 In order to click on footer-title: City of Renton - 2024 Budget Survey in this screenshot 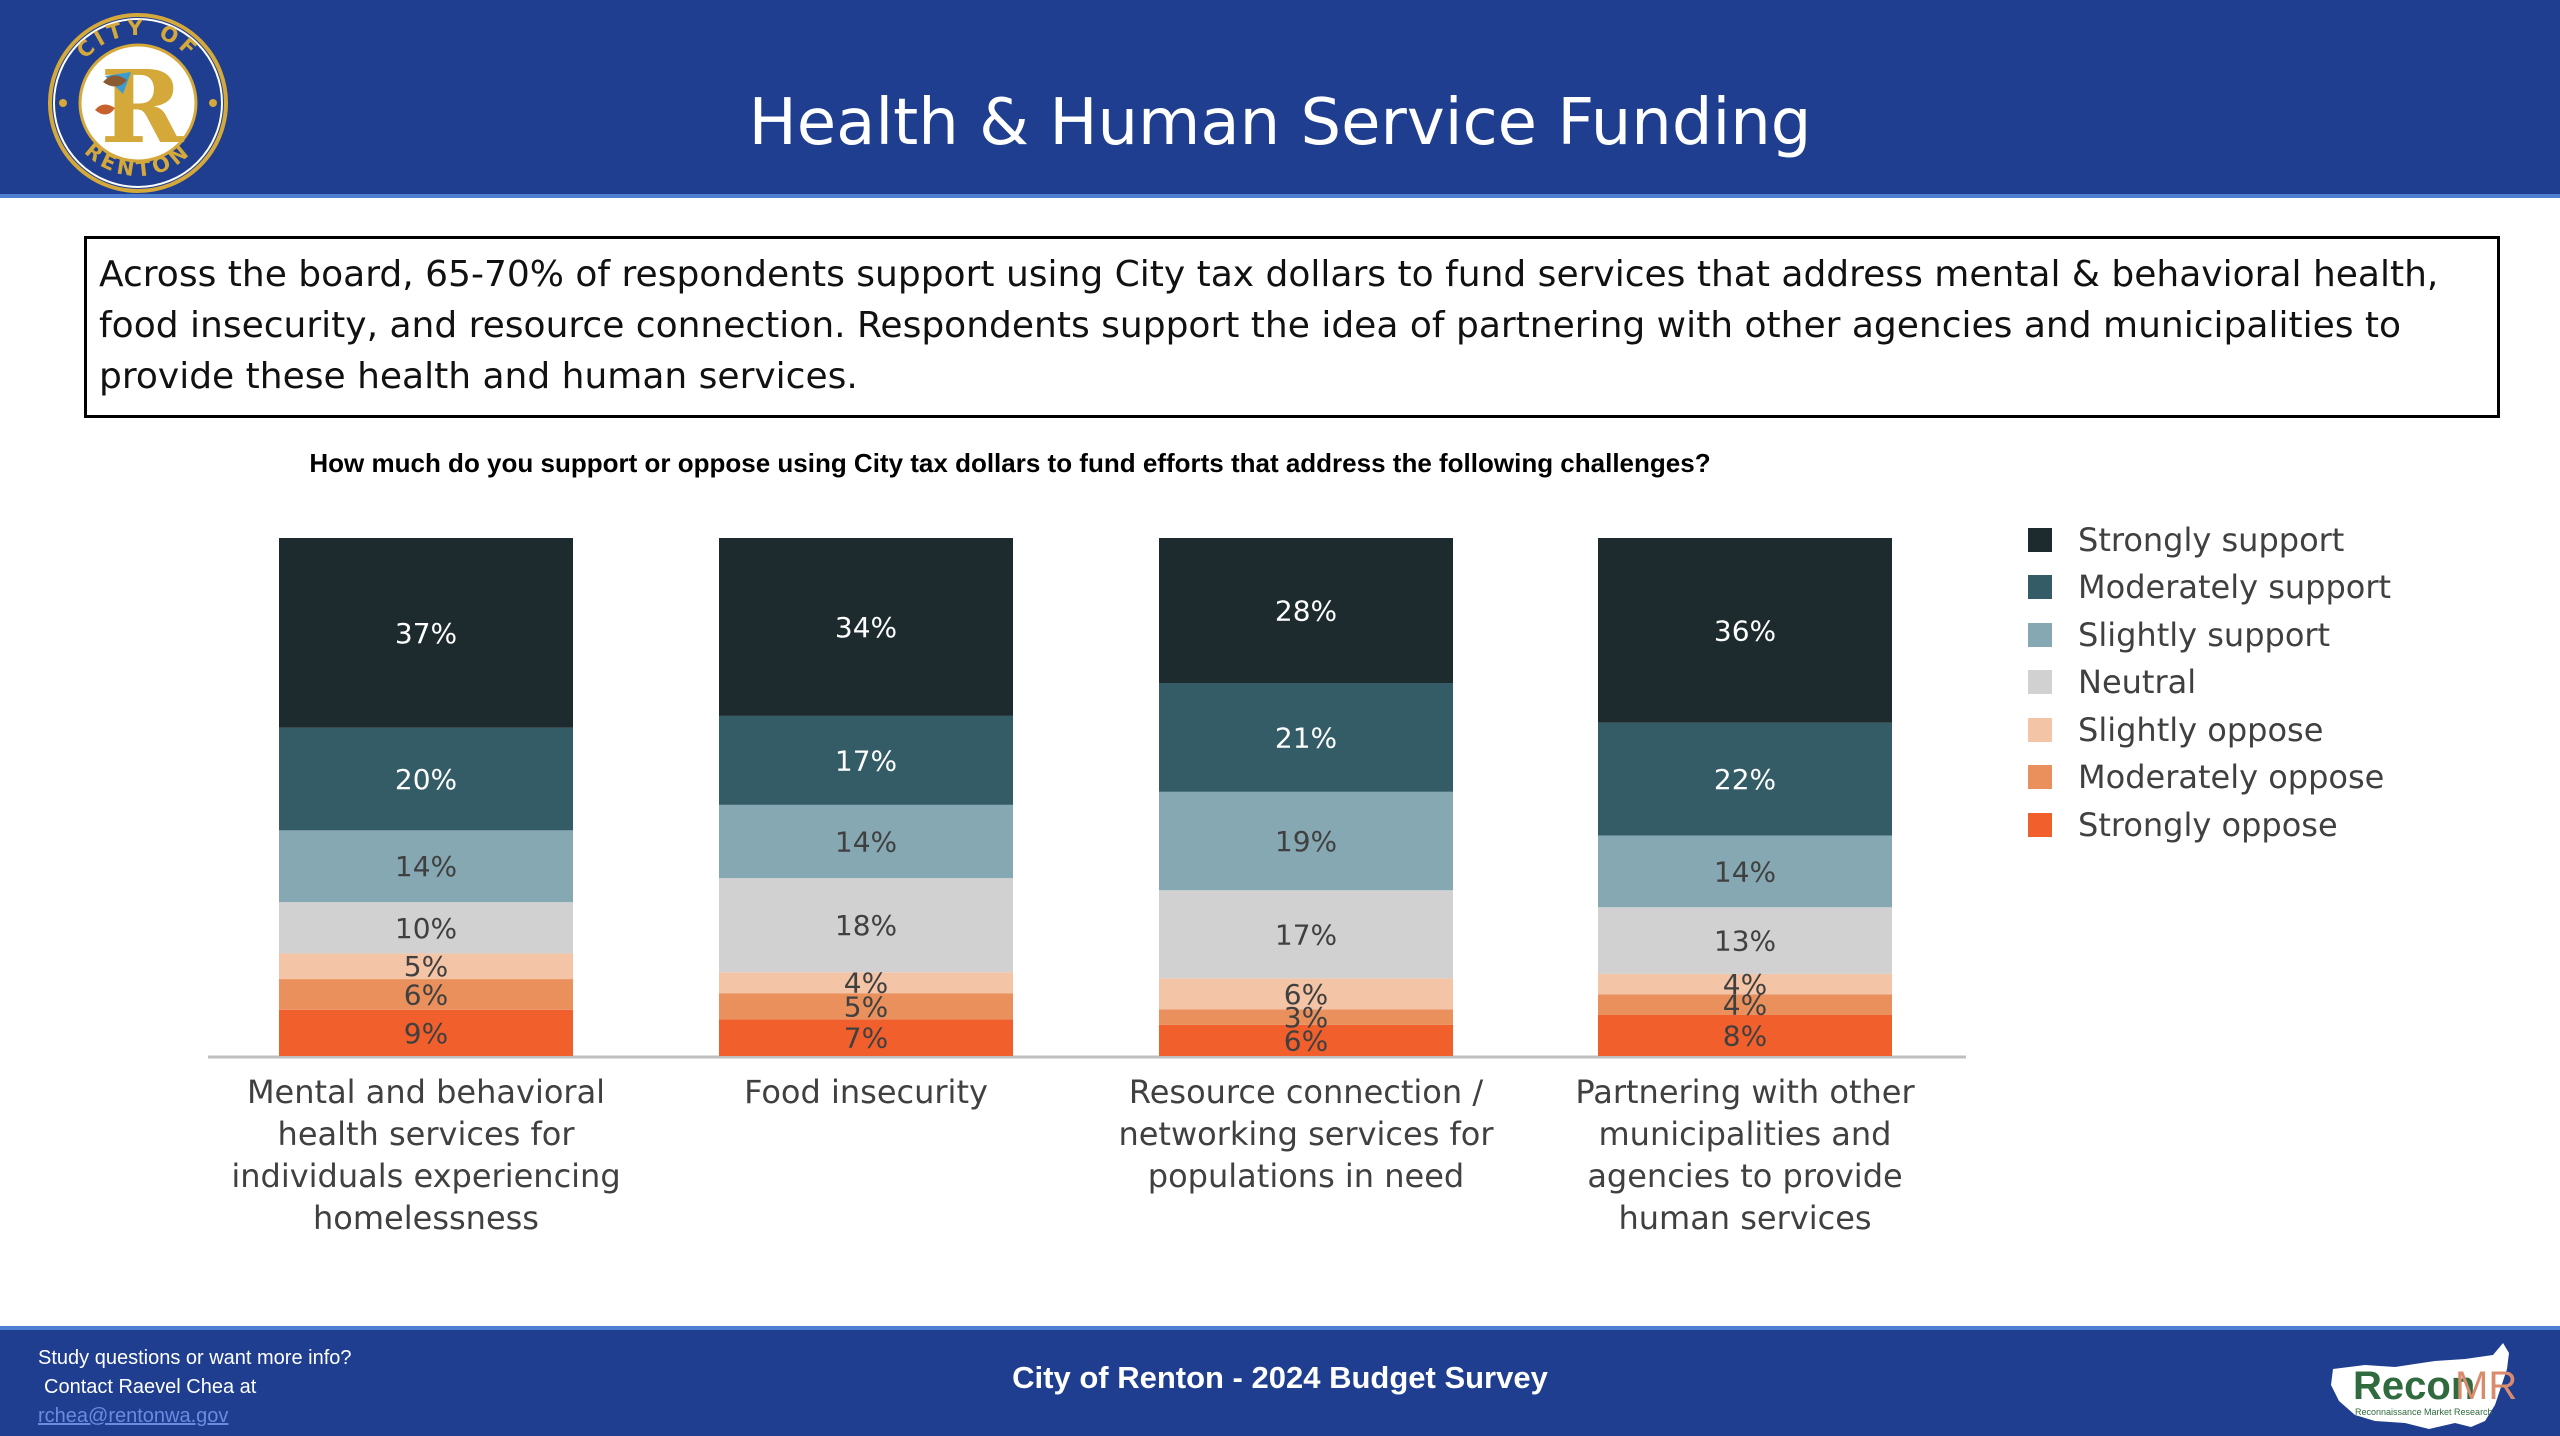, I will do `click(1280, 1377)`.